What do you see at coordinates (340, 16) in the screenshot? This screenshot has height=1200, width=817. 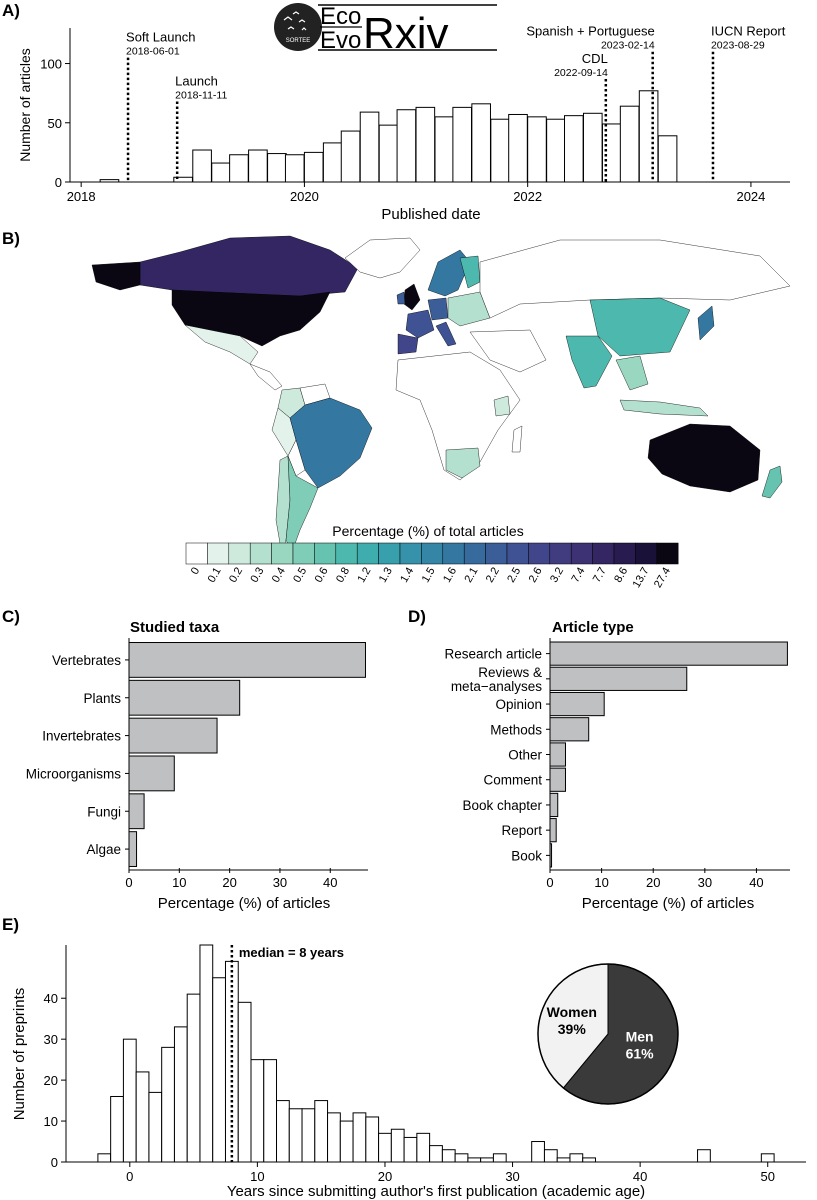 I see `logo-eco: Eco` at bounding box center [340, 16].